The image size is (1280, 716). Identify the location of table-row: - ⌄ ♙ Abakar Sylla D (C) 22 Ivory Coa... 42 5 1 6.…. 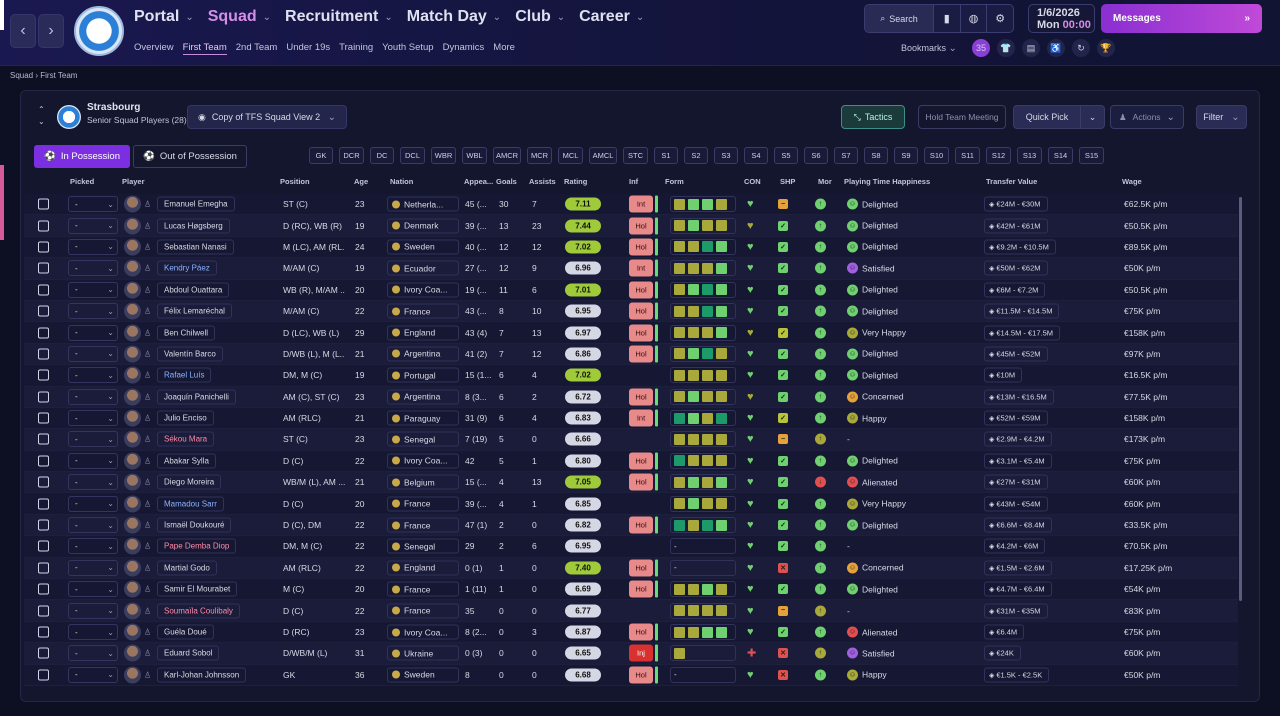
(631, 461).